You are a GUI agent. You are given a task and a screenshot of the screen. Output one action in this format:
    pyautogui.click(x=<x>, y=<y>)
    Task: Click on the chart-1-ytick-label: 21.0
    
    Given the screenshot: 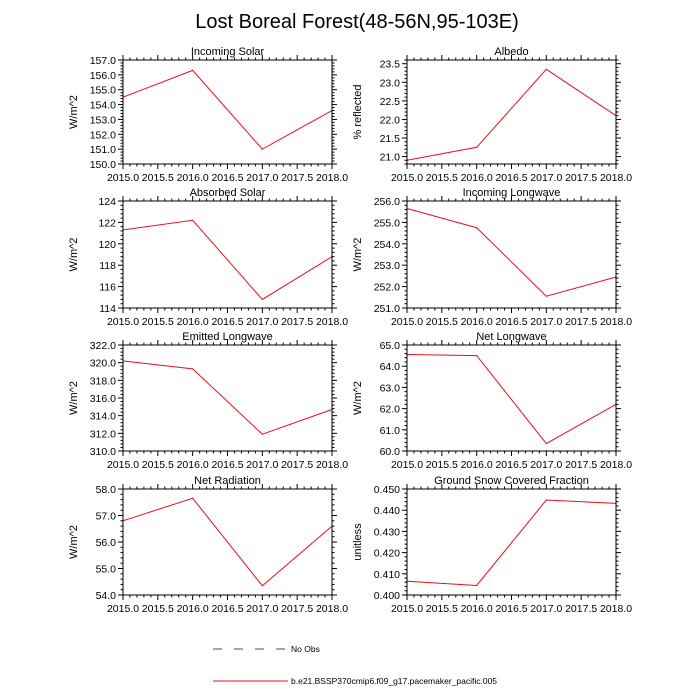 What is the action you would take?
    pyautogui.click(x=390, y=158)
    